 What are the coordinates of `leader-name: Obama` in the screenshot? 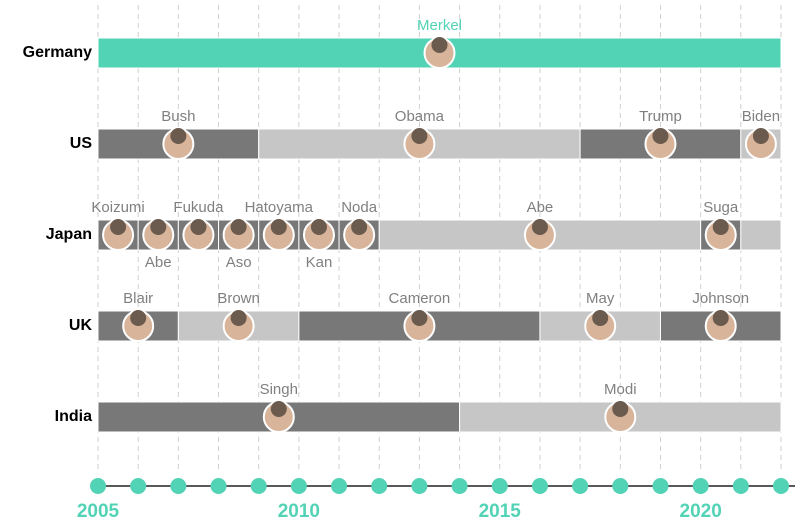 It's located at (420, 116).